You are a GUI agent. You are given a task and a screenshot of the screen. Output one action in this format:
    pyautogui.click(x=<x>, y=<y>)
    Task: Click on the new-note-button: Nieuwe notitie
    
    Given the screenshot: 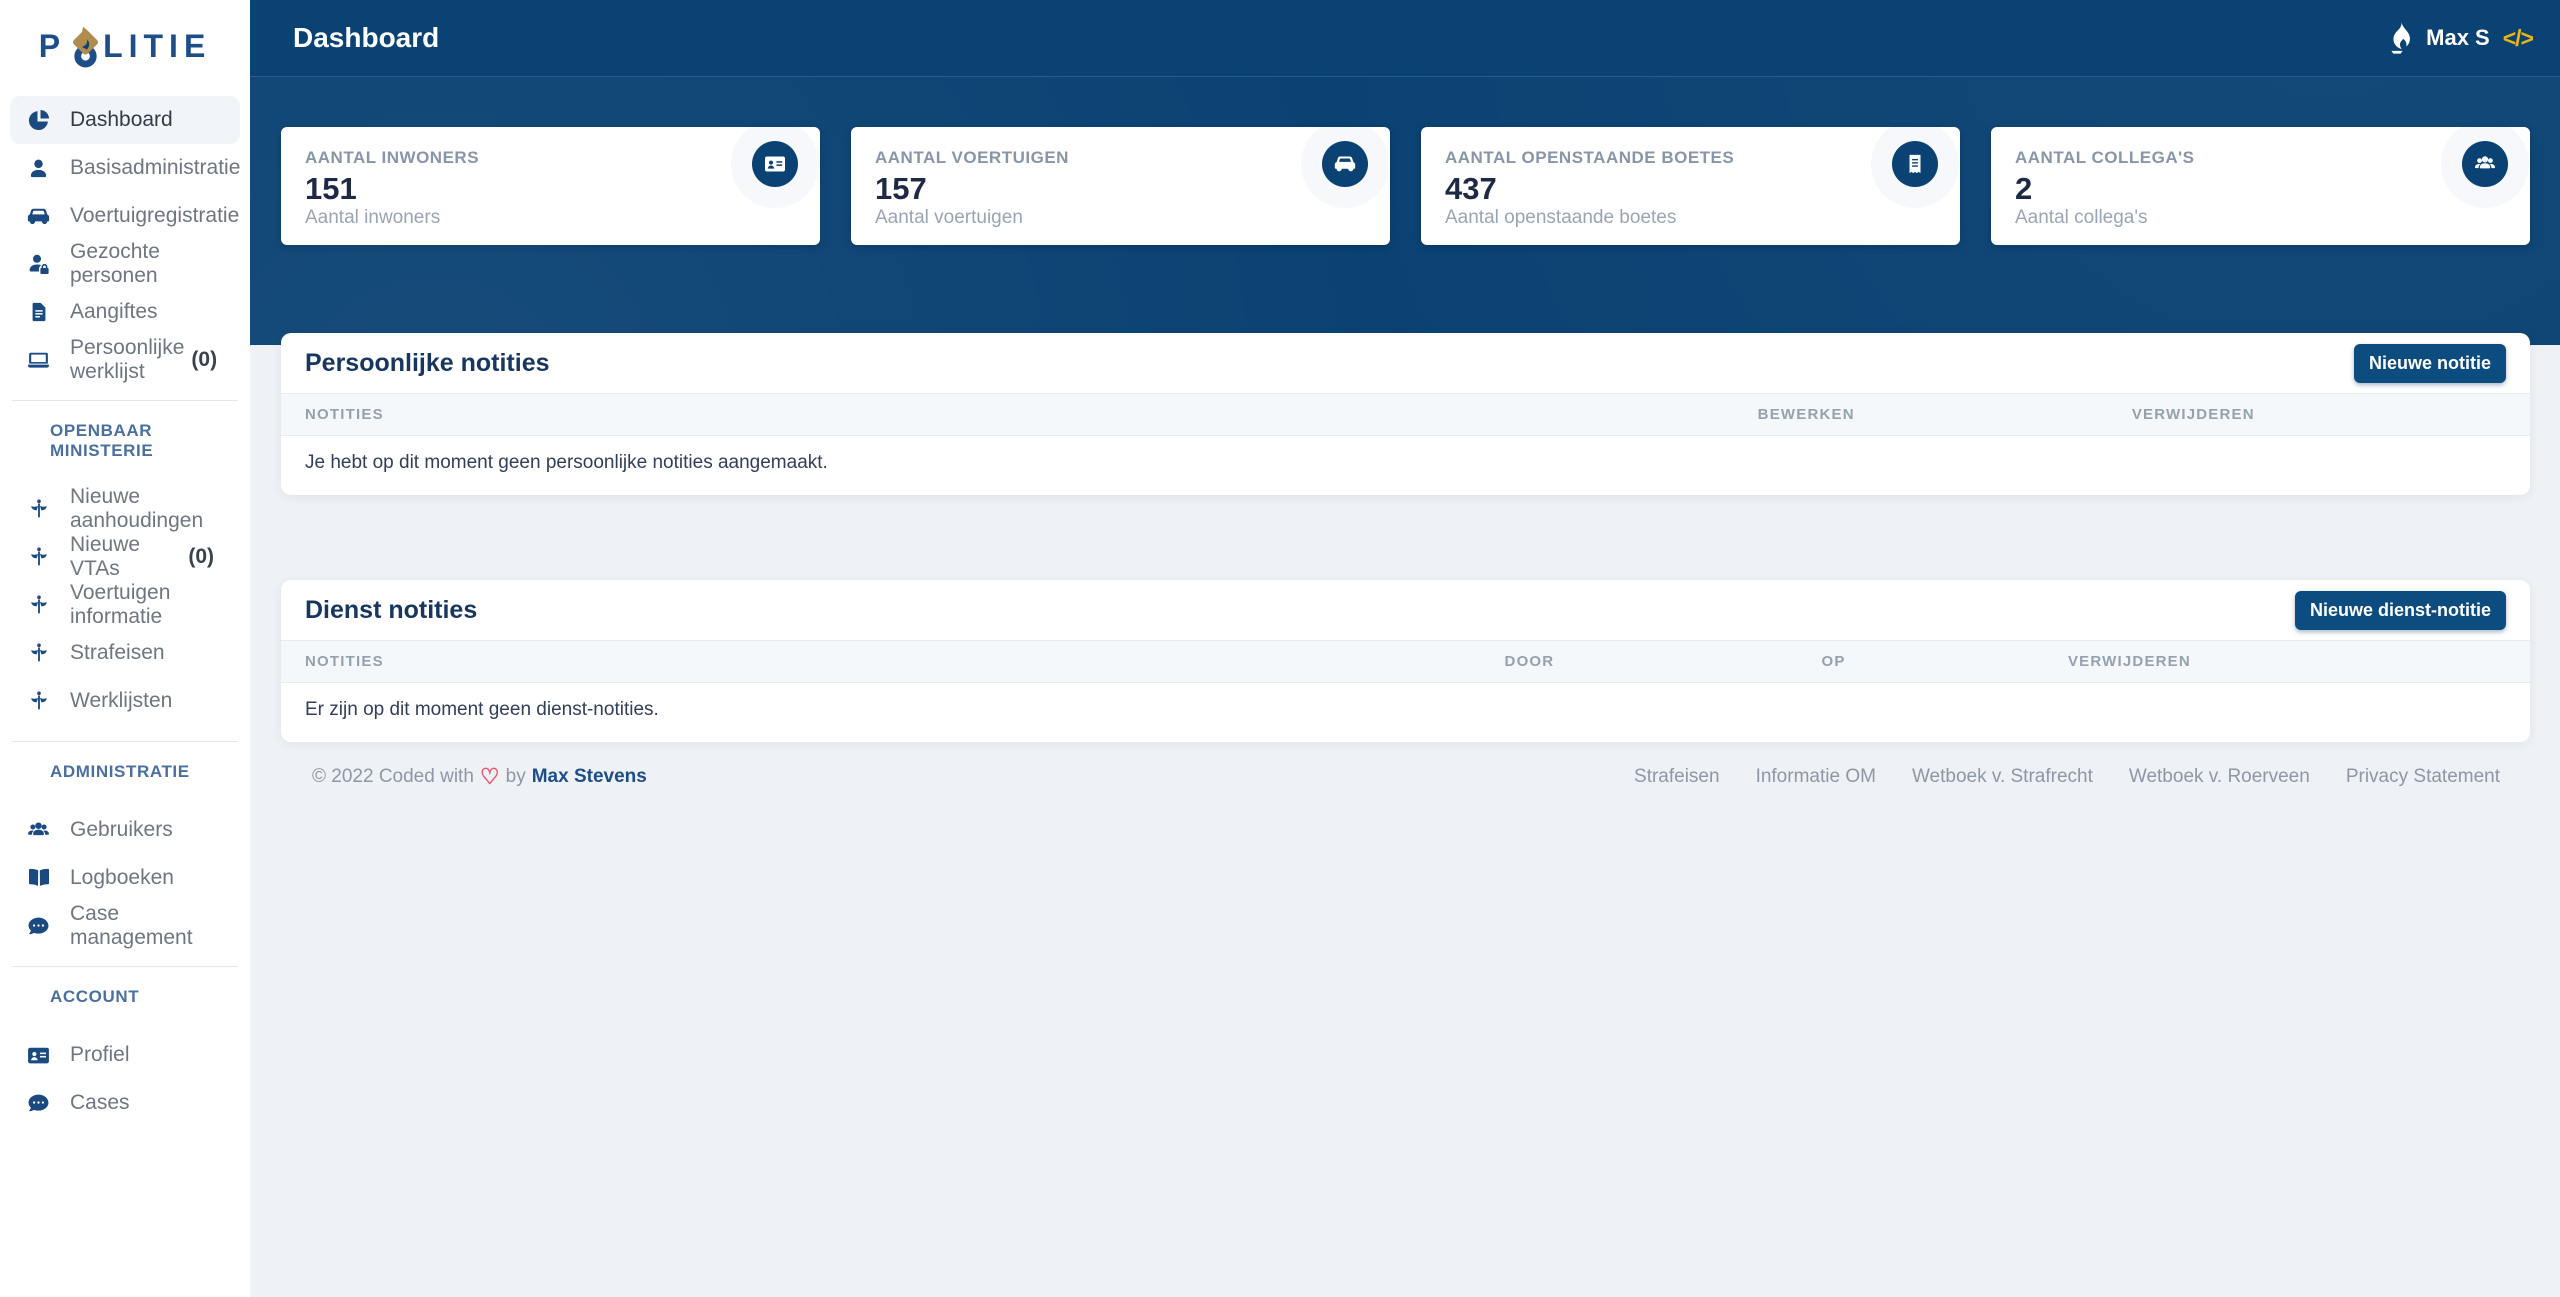 What is the action you would take?
    pyautogui.click(x=2429, y=363)
    